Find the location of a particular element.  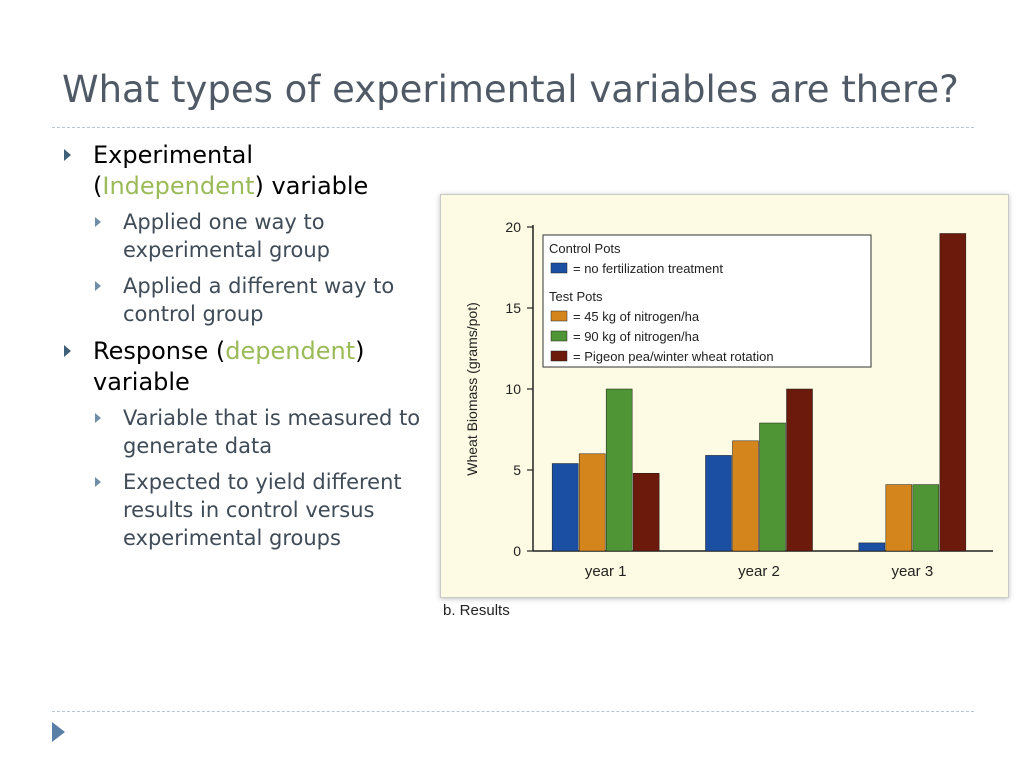

legend-entry: = 45 kg of nitrogen/ha is located at coordinates (636, 316).